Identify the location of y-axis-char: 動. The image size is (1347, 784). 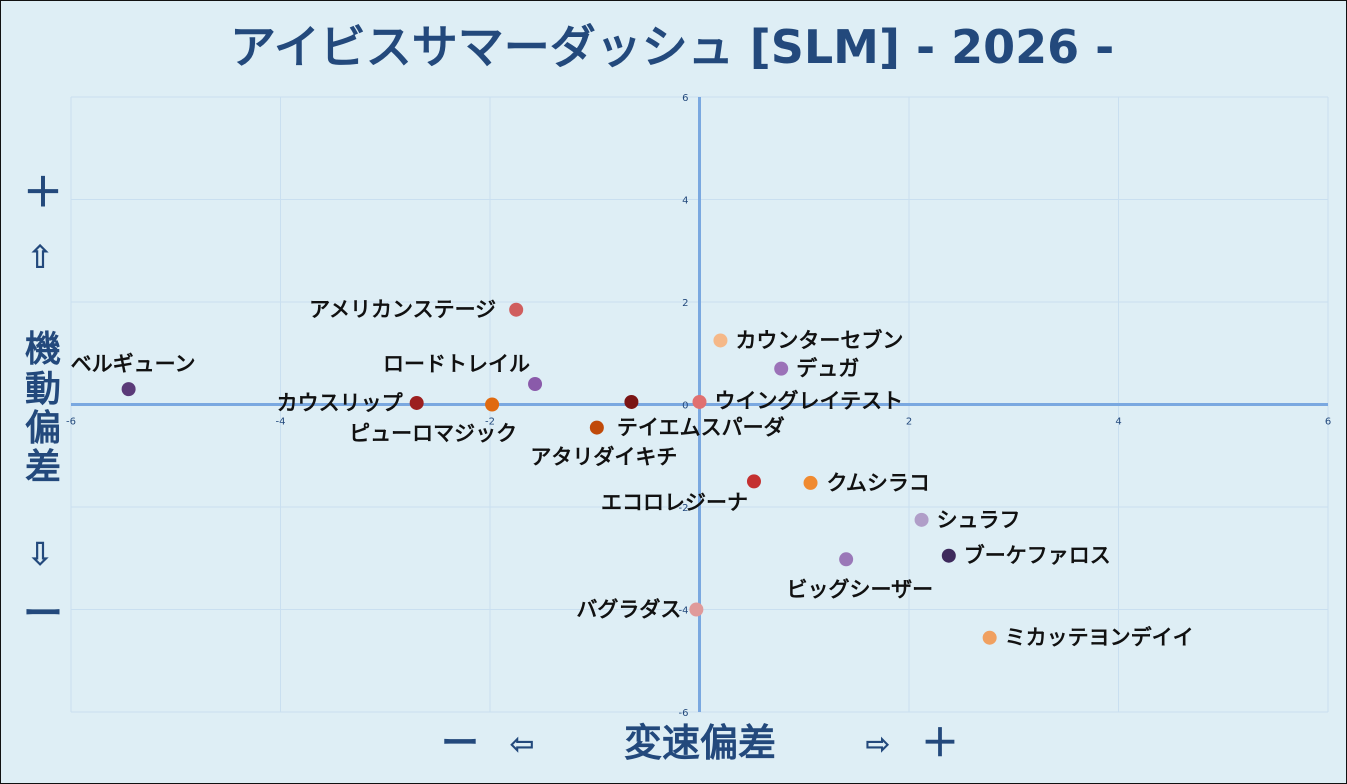
(43, 389).